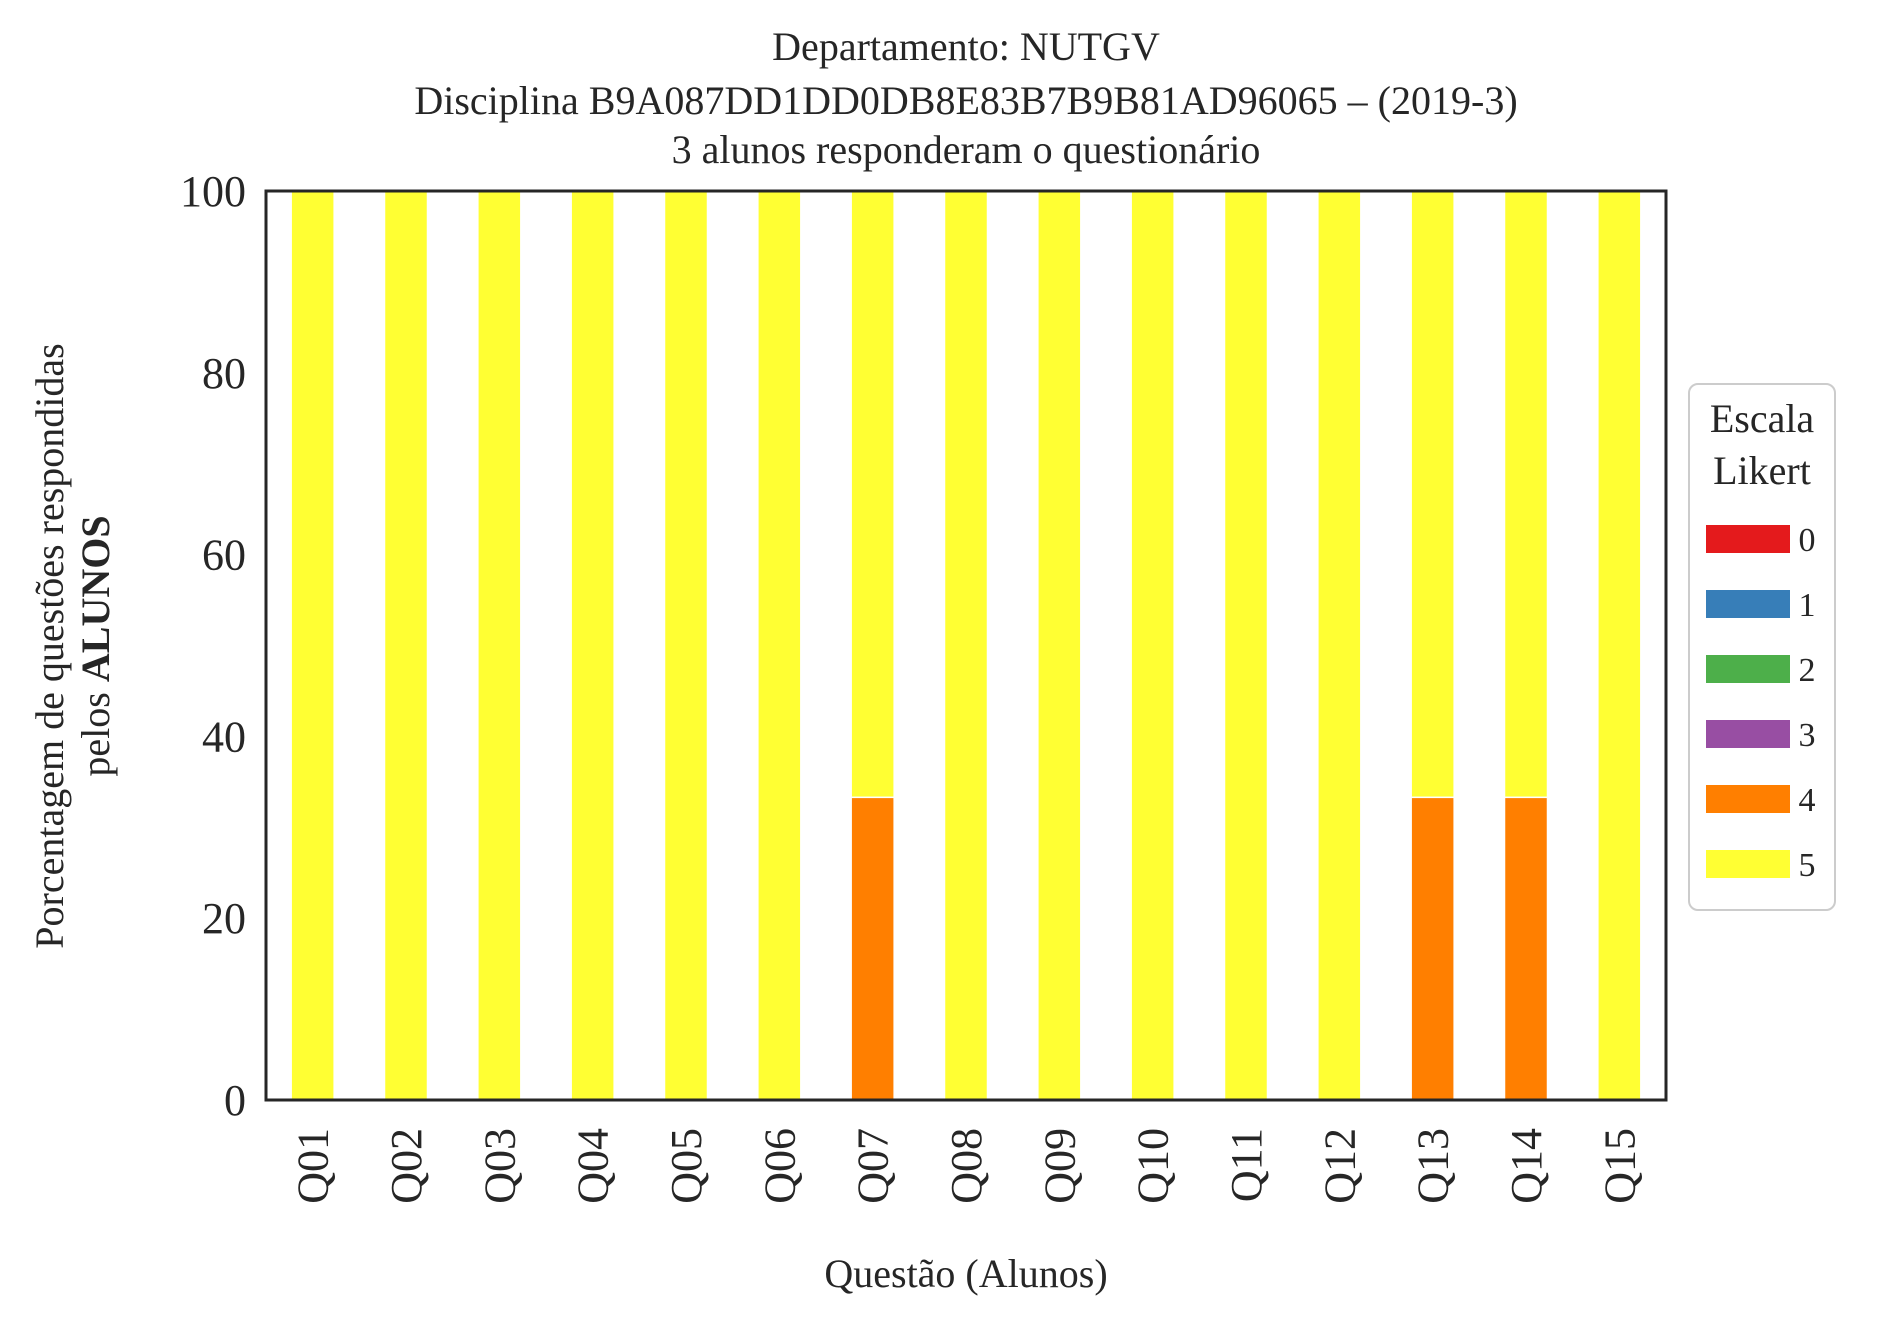 The image size is (1892, 1328). I want to click on legend-frame, so click(1762, 647).